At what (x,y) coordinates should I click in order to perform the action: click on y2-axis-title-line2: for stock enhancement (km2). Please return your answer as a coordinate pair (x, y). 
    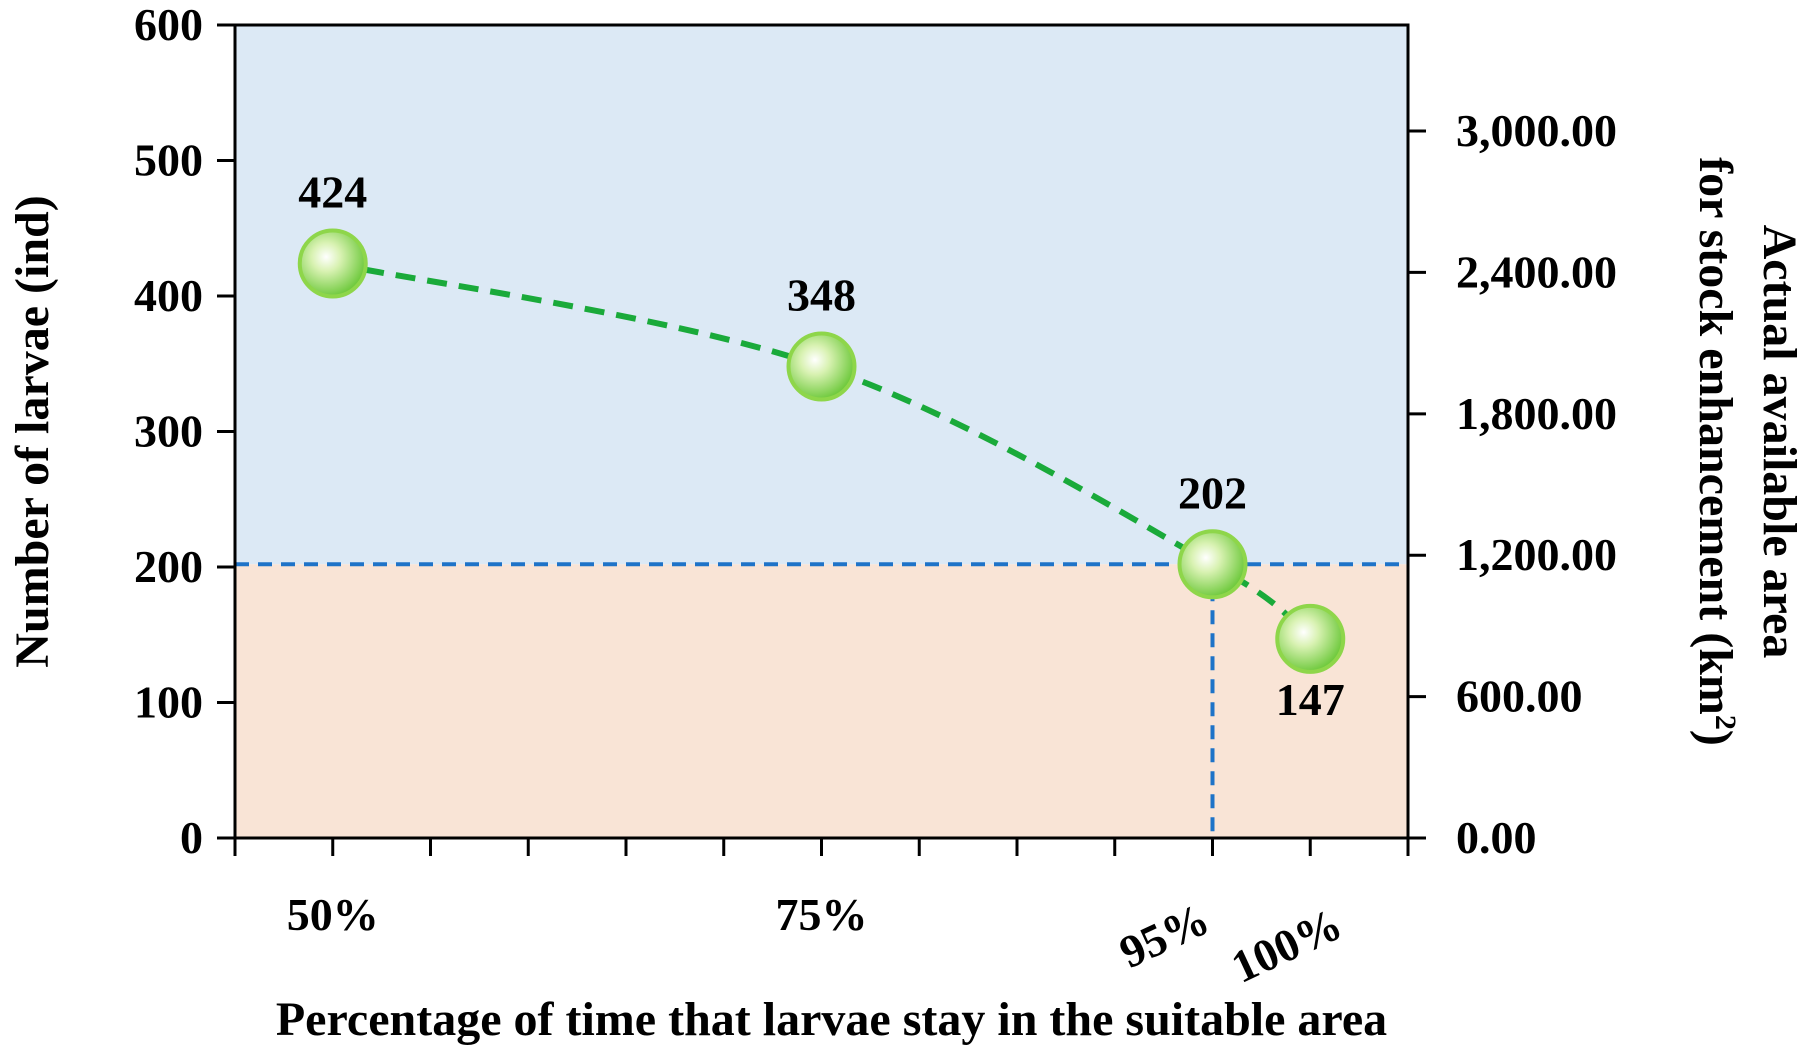
    Looking at the image, I should click on (1716, 451).